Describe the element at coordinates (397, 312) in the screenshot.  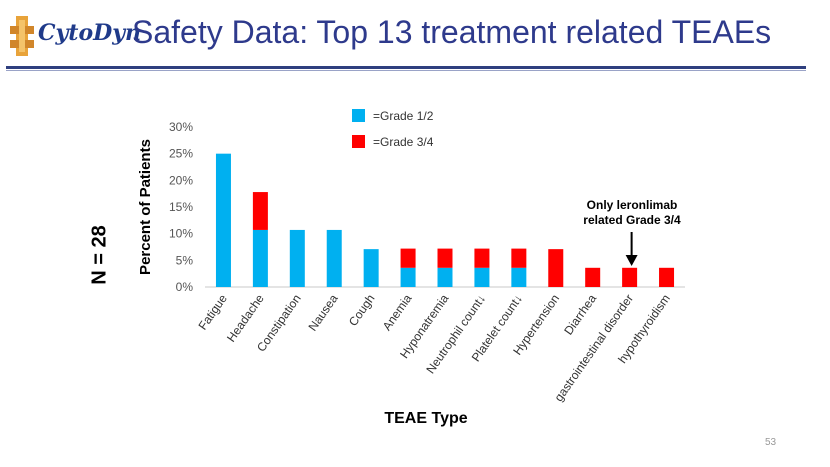
I see `x-tick-label: Anemia` at that location.